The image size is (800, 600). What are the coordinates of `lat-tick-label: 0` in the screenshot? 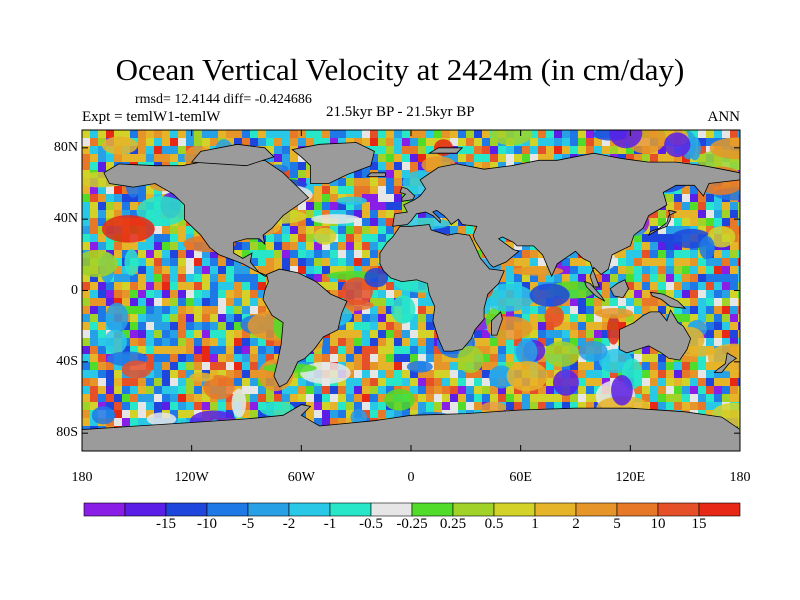 It's located at (74, 290).